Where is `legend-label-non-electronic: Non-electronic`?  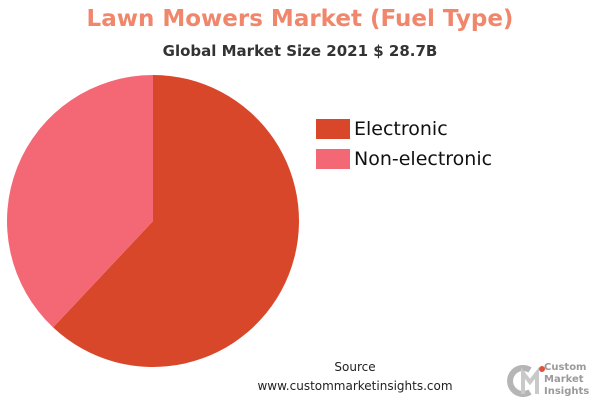 legend-label-non-electronic: Non-electronic is located at coordinates (423, 159).